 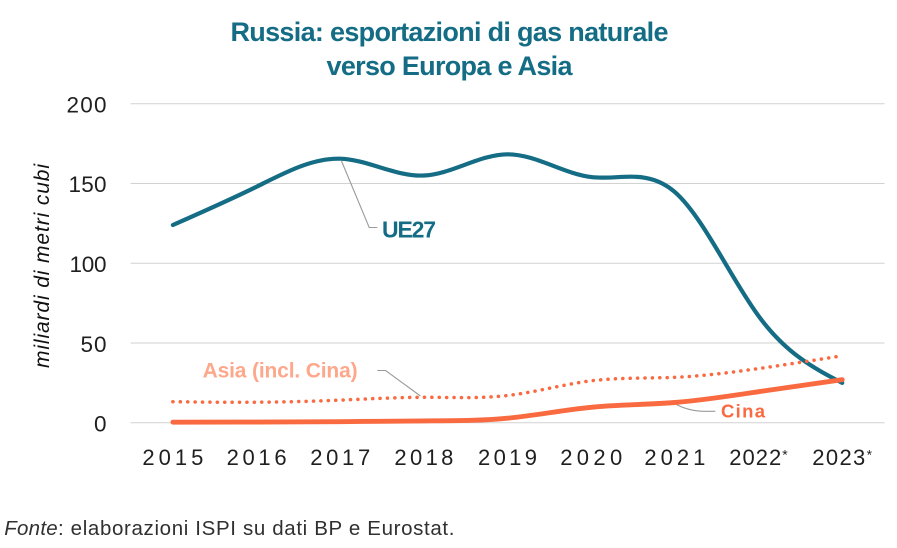 I want to click on svg-text: 2017, so click(x=340, y=457).